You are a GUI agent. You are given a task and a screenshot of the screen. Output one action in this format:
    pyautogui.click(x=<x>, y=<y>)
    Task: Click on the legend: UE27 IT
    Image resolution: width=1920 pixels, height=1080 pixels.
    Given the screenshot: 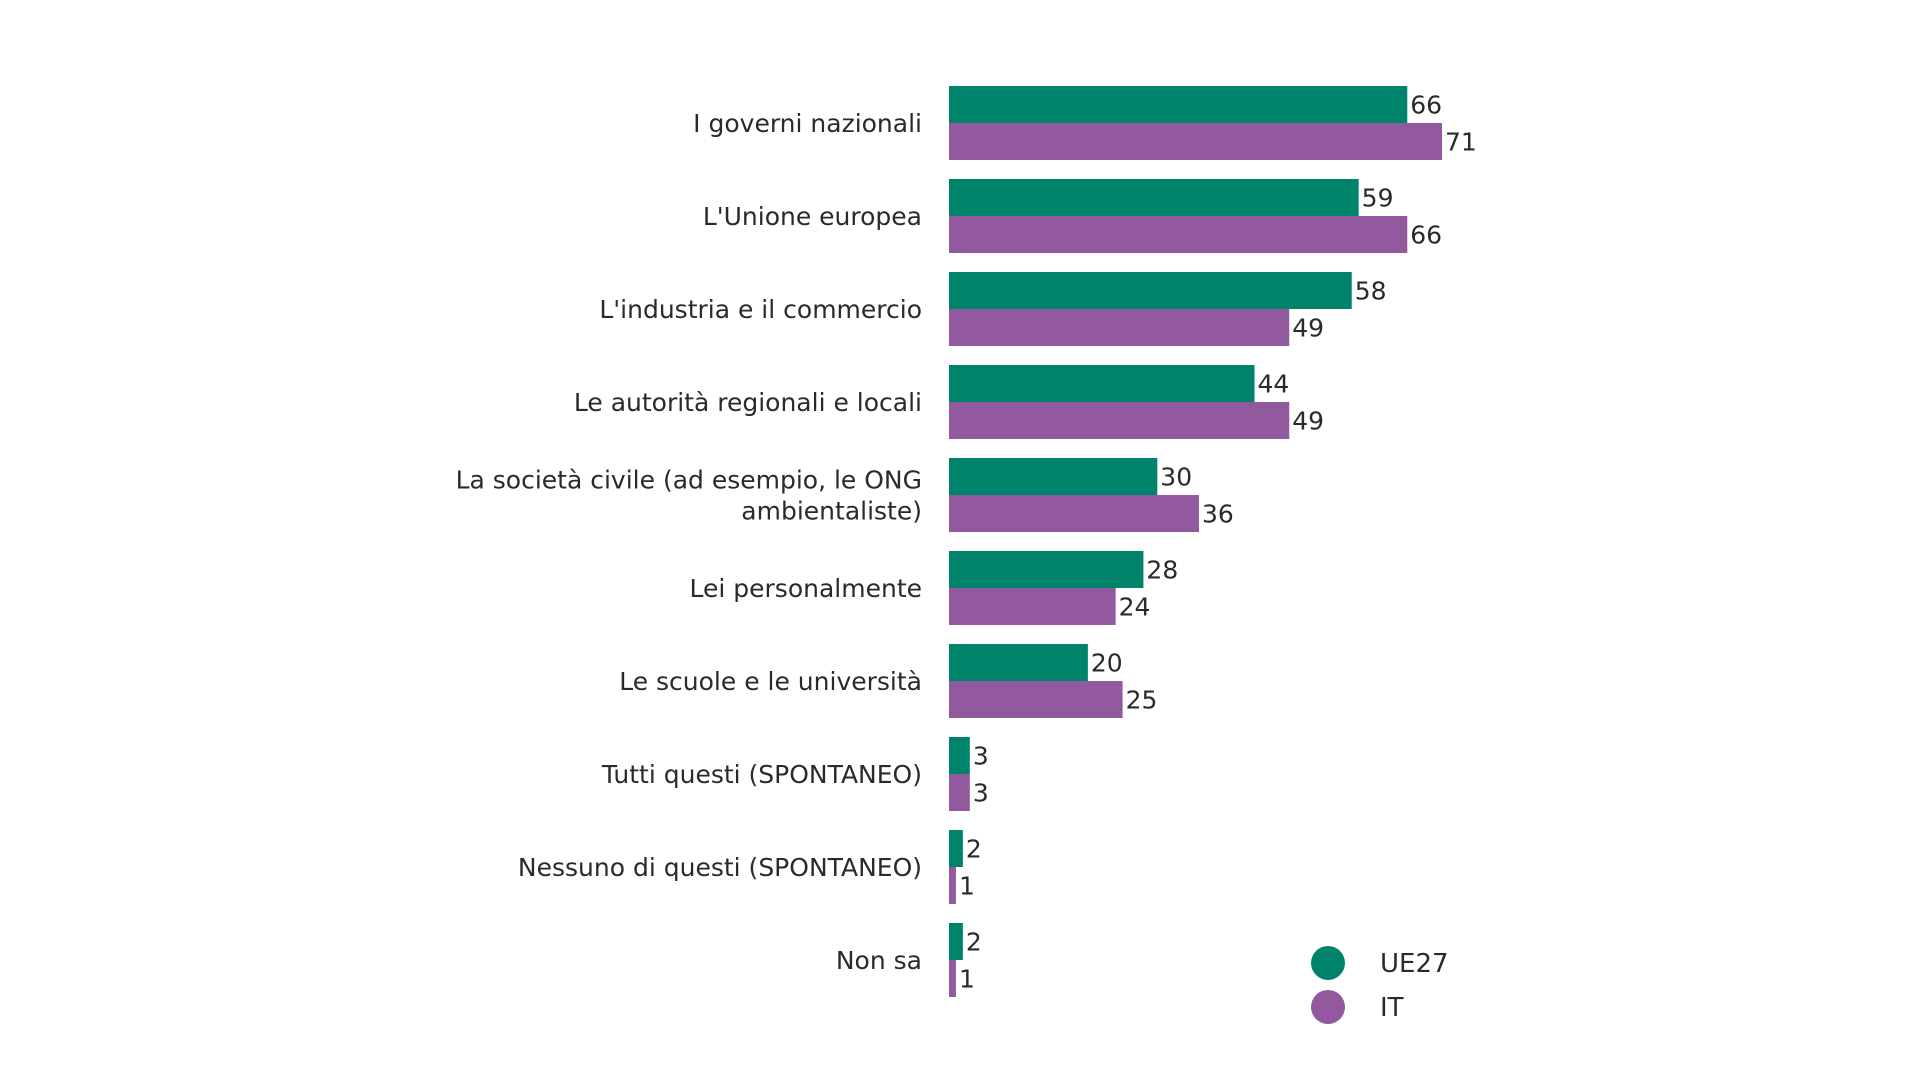 What is the action you would take?
    pyautogui.click(x=1380, y=985)
    